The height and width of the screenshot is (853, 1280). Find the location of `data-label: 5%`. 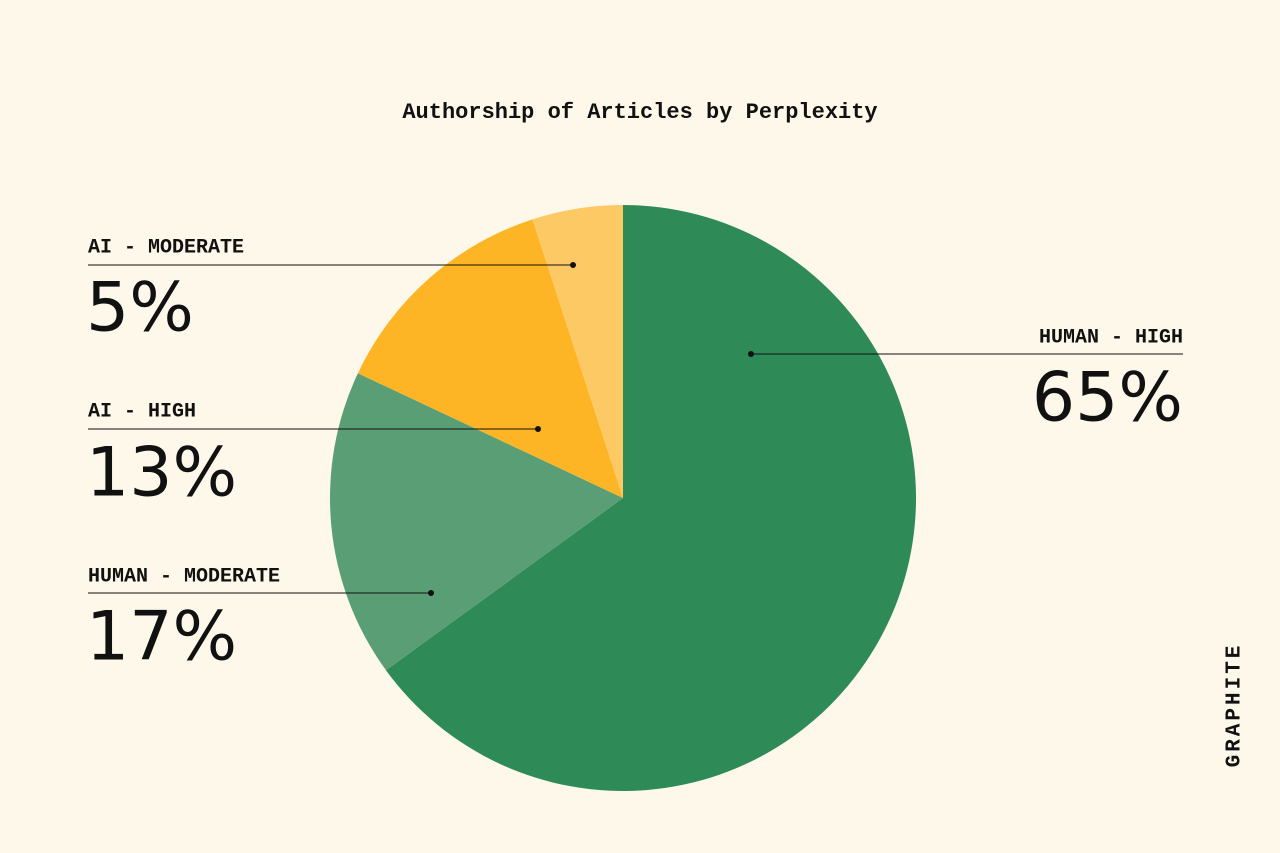

data-label: 5% is located at coordinates (140, 308).